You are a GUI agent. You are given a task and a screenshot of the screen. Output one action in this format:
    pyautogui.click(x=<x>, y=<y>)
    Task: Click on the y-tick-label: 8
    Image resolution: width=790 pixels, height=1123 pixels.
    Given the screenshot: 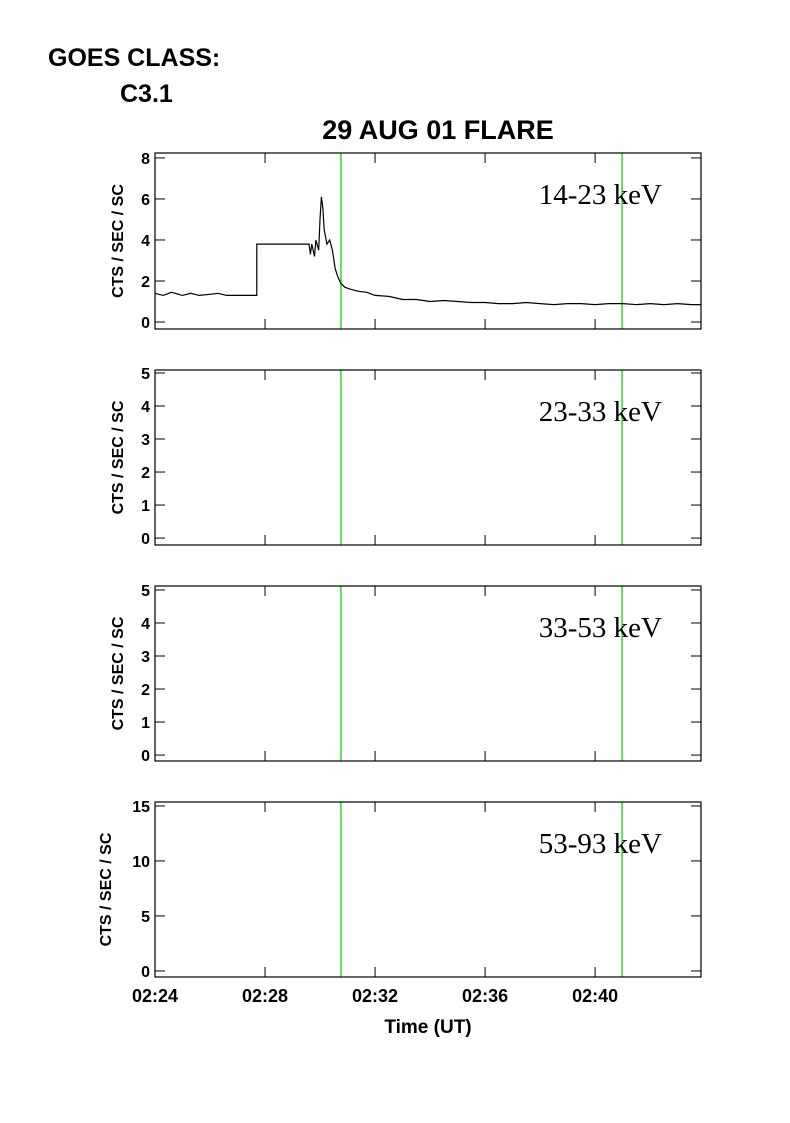 What is the action you would take?
    pyautogui.click(x=145, y=159)
    